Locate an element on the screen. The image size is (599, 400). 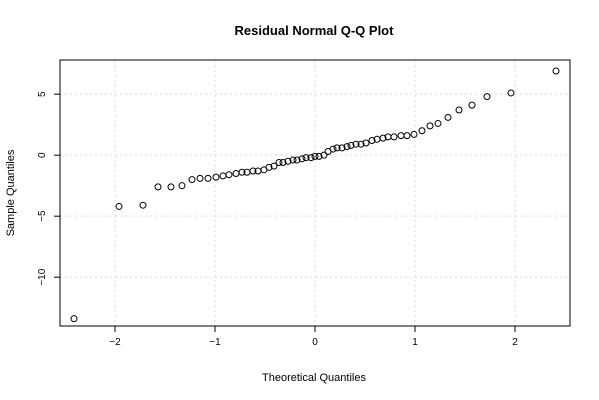
chart-title: Residual Normal Q-Q Plot is located at coordinates (315, 30).